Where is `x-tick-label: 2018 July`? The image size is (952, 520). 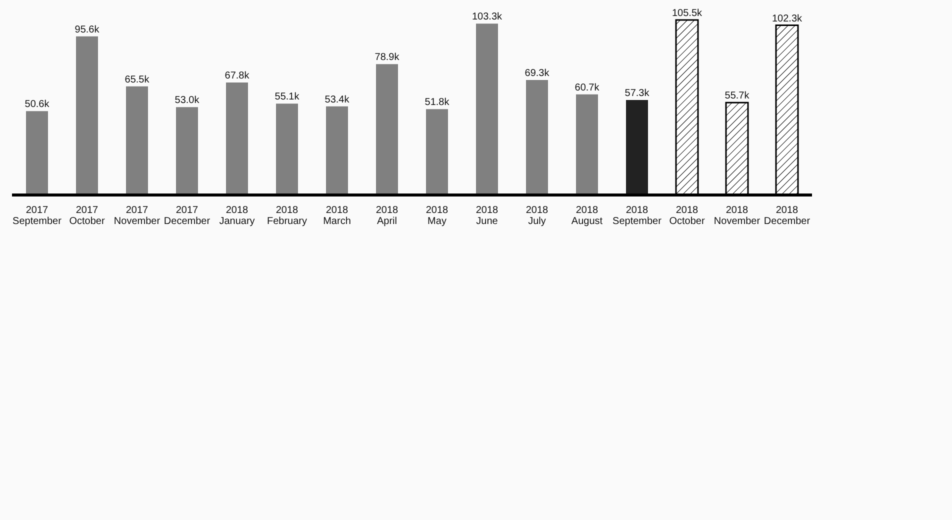 x-tick-label: 2018 July is located at coordinates (537, 216).